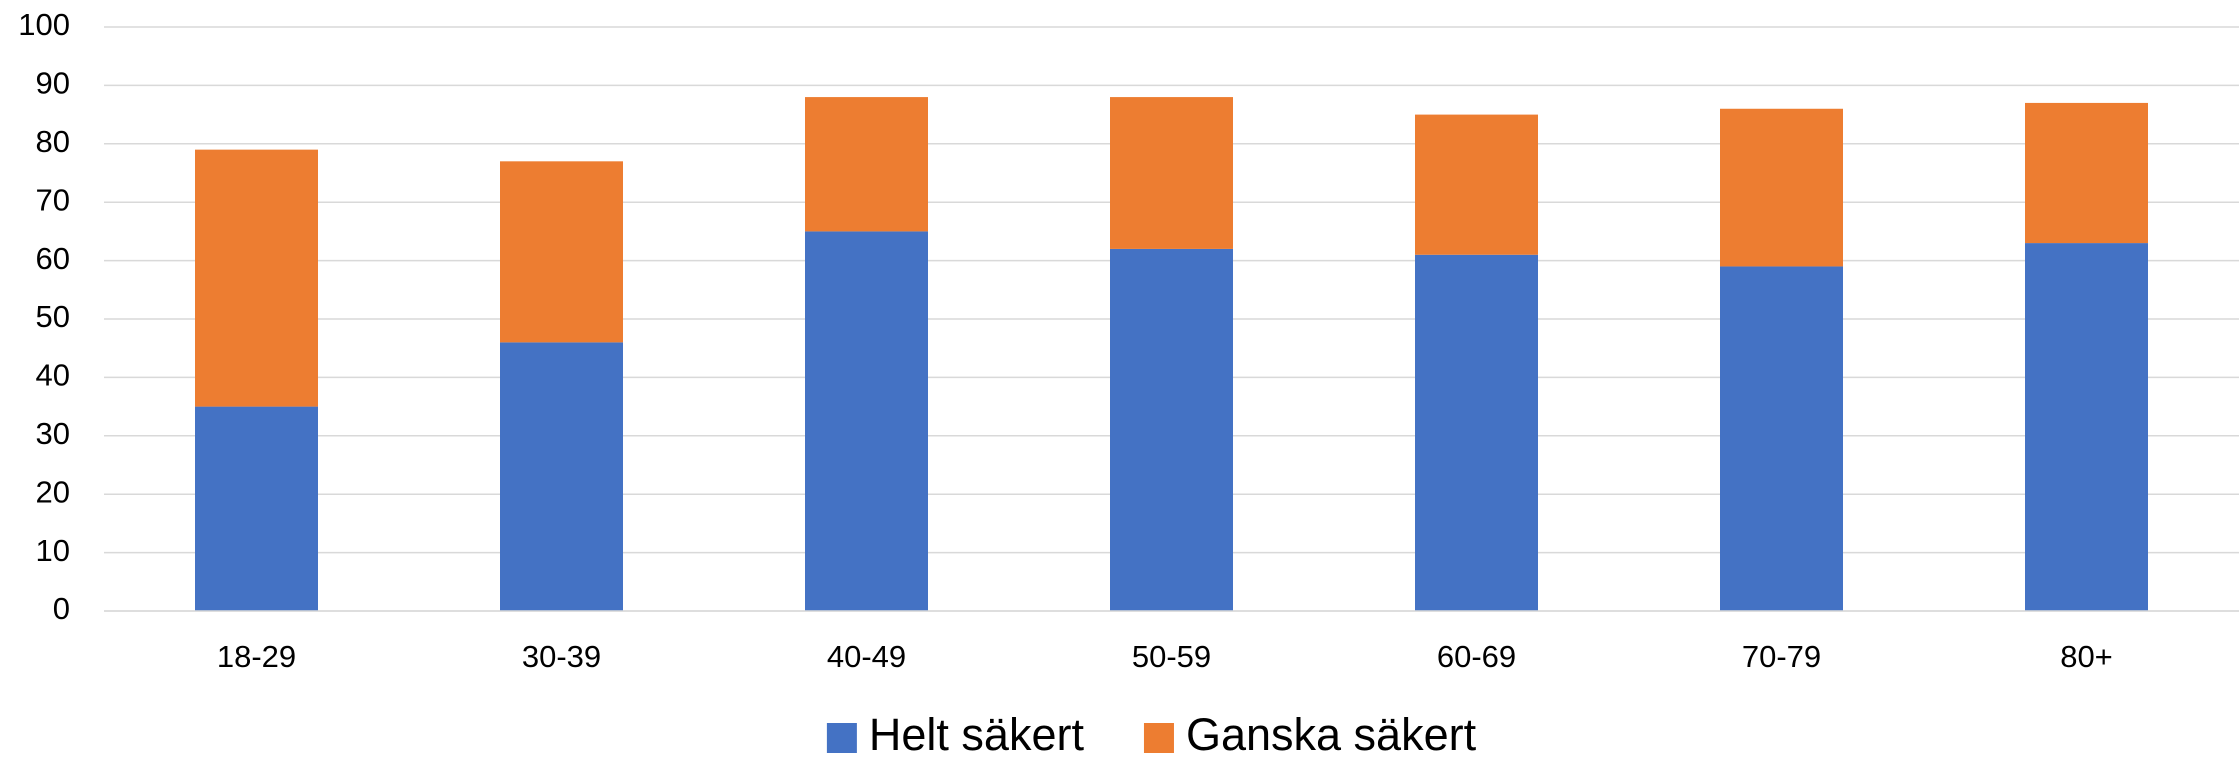  Describe the element at coordinates (53, 433) in the screenshot. I see `y-tick-label: 30` at that location.